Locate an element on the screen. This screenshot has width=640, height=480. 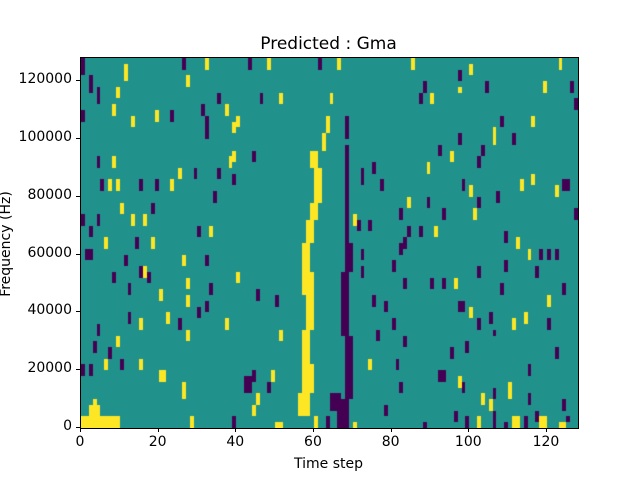
x-axis-label: Time step is located at coordinates (328, 464).